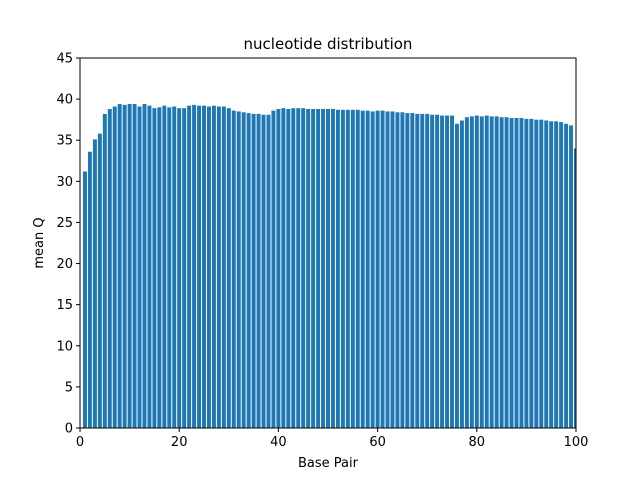 This screenshot has height=480, width=640. Describe the element at coordinates (377, 442) in the screenshot. I see `x-tick-label: 60` at that location.